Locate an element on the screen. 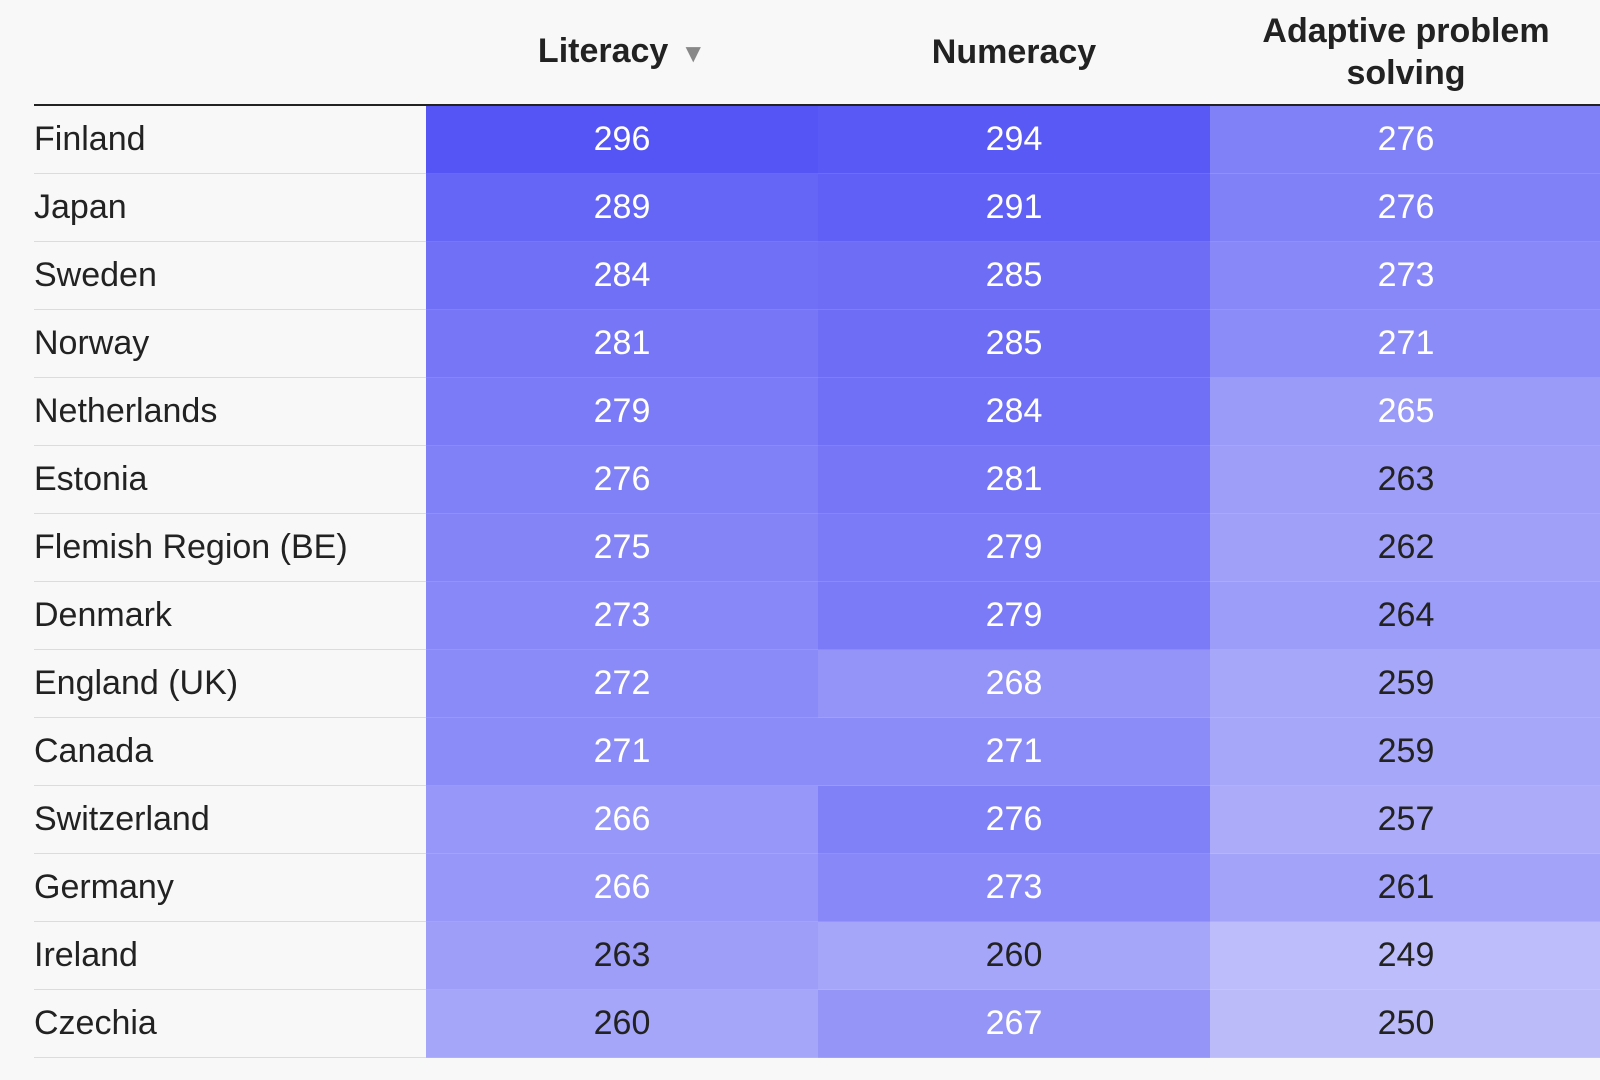 Image resolution: width=1600 pixels, height=1080 pixels. header-country is located at coordinates (230, 53).